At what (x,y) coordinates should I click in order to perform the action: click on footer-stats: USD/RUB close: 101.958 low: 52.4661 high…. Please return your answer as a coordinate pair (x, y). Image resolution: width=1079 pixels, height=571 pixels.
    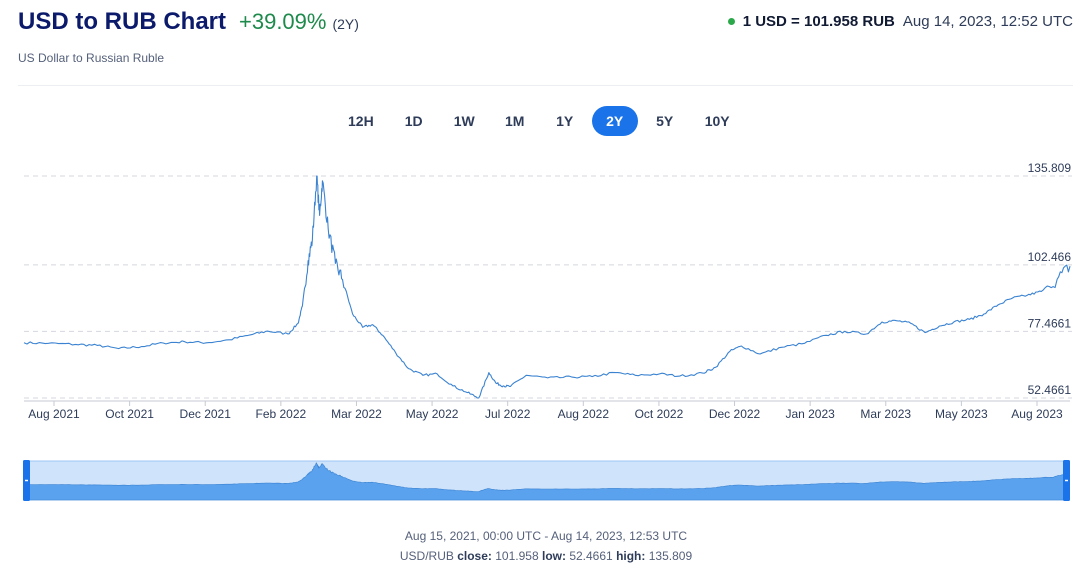
    Looking at the image, I should click on (539, 556).